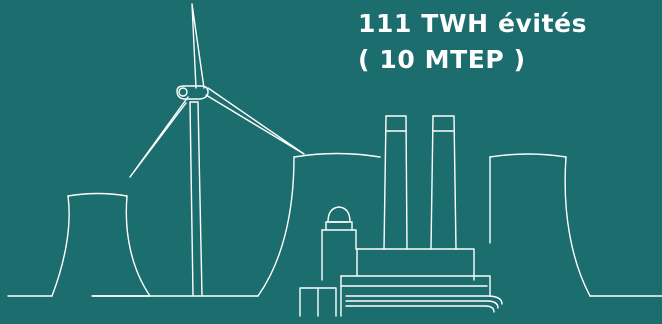 Image resolution: width=662 pixels, height=324 pixels. Describe the element at coordinates (472, 42) in the screenshot. I see `headline: 111 TWH évités ( 10 MTEP )` at that location.